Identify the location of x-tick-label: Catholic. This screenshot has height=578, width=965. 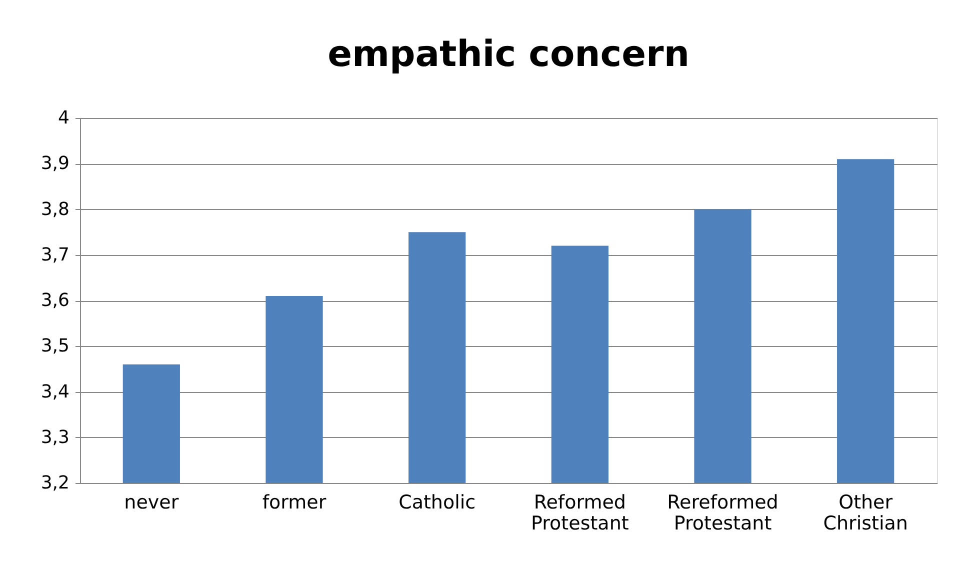
(437, 503).